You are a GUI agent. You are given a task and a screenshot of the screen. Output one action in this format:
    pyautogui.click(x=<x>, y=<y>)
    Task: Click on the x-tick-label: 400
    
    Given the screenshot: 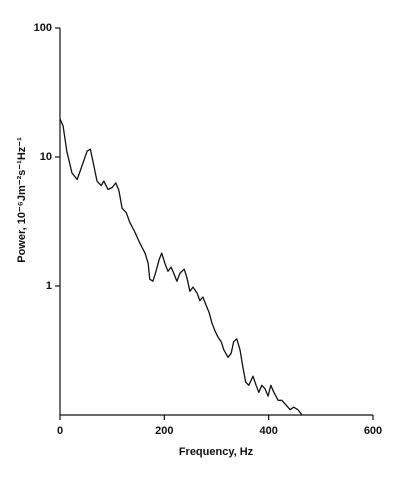 What is the action you would take?
    pyautogui.click(x=268, y=431)
    